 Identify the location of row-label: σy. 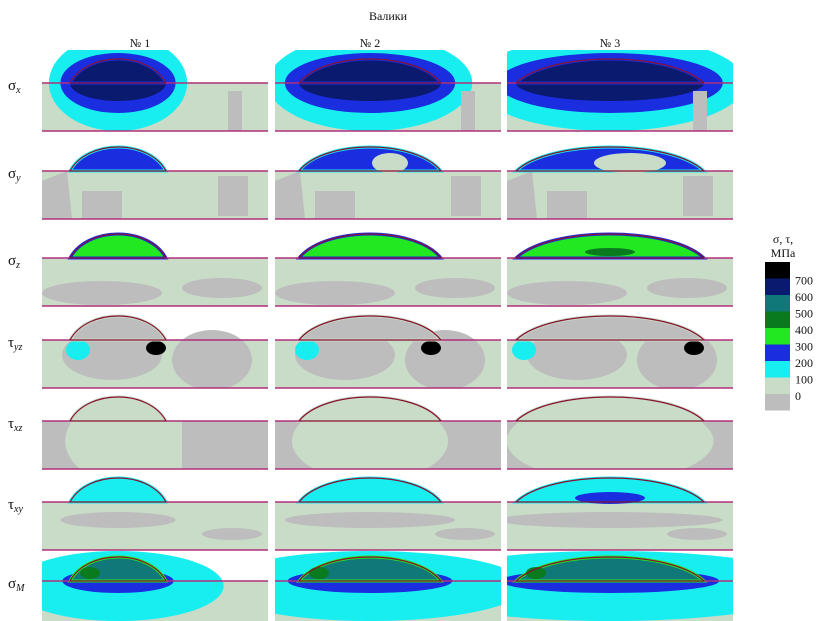
(14, 175).